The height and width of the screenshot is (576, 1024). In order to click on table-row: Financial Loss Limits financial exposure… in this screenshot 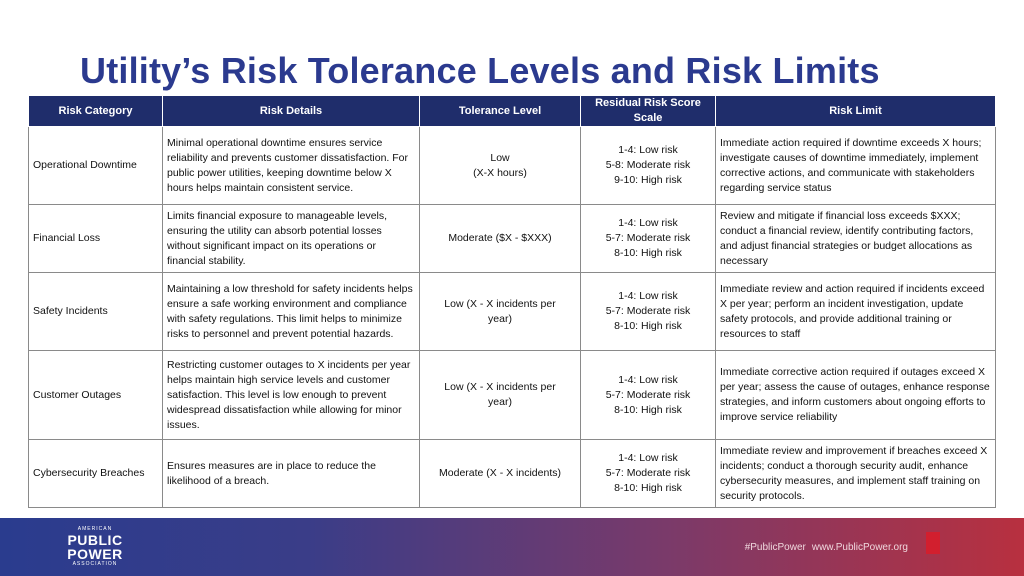, I will do `click(512, 238)`.